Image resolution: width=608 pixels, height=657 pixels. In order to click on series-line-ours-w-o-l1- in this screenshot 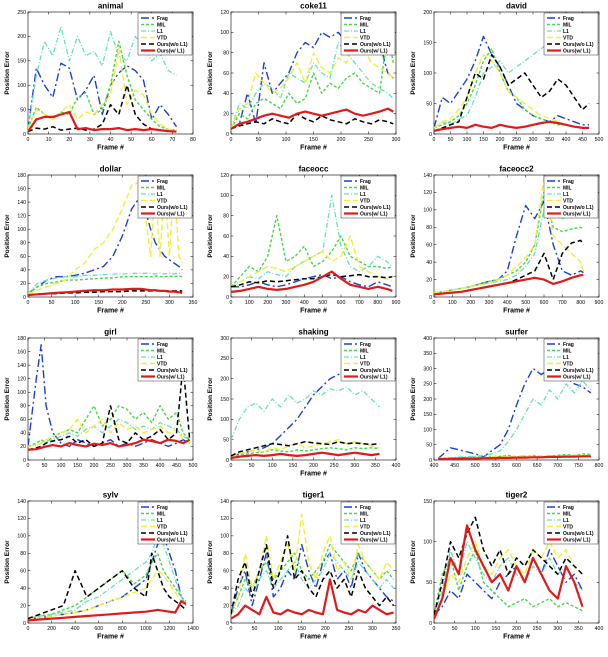, I will do `click(509, 566)`.